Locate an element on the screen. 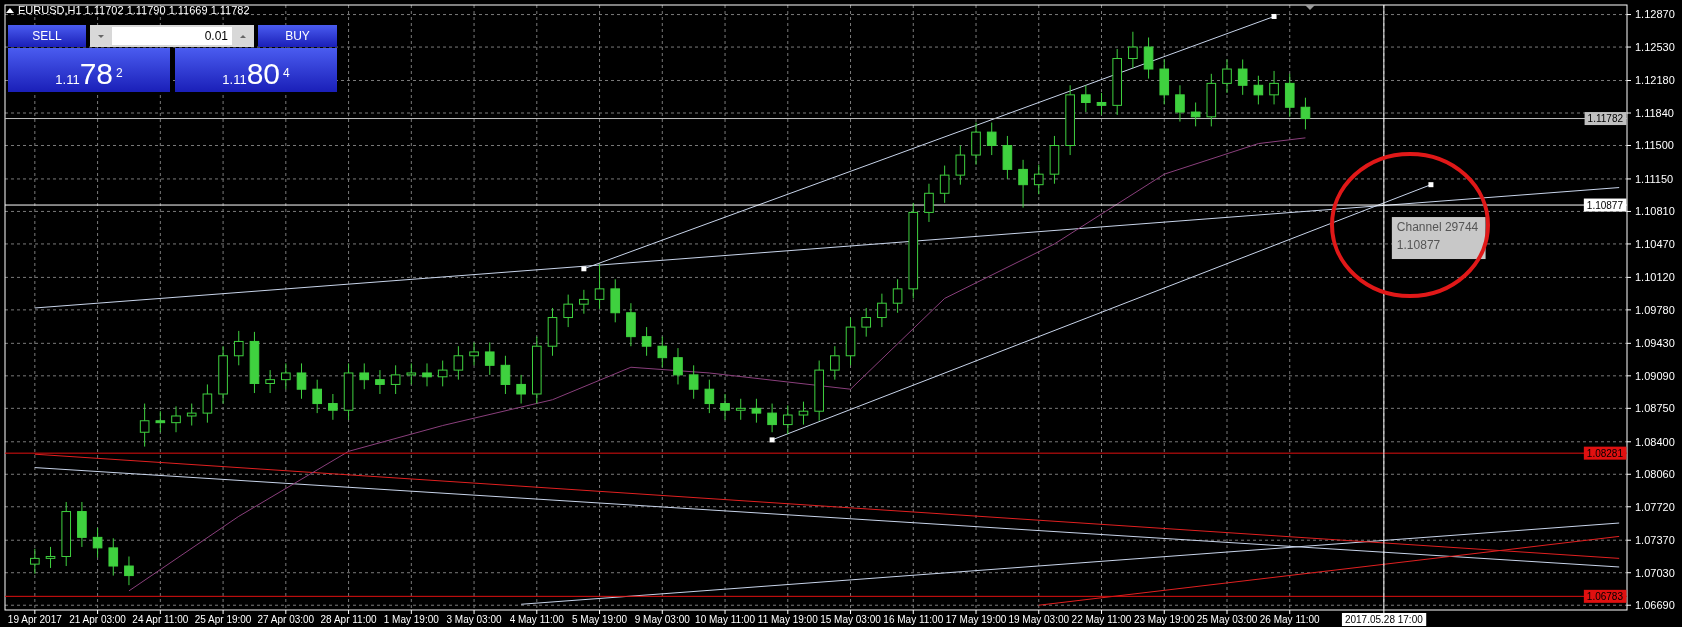 The width and height of the screenshot is (1682, 627). x-tick-label: 25 Apr 19:00 is located at coordinates (223, 619).